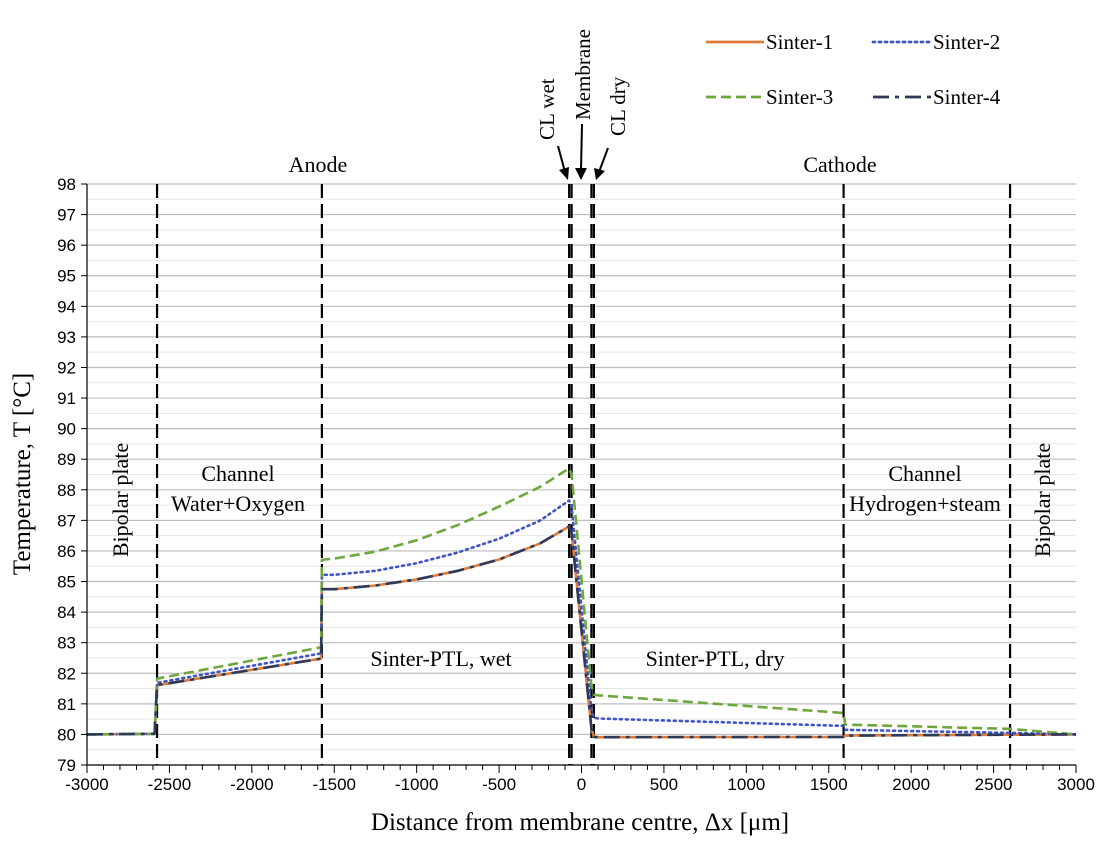 The image size is (1104, 841). I want to click on y-tick-label: 85, so click(66, 582).